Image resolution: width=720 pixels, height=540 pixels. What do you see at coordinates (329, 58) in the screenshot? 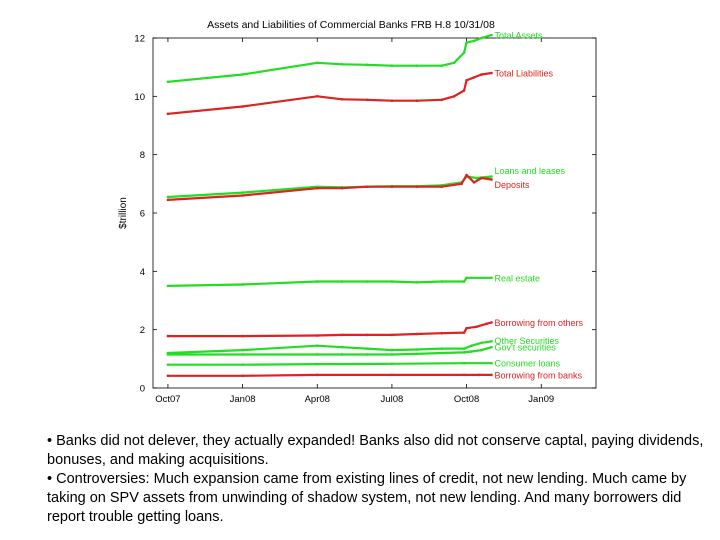
I see `series-line-total-assets` at bounding box center [329, 58].